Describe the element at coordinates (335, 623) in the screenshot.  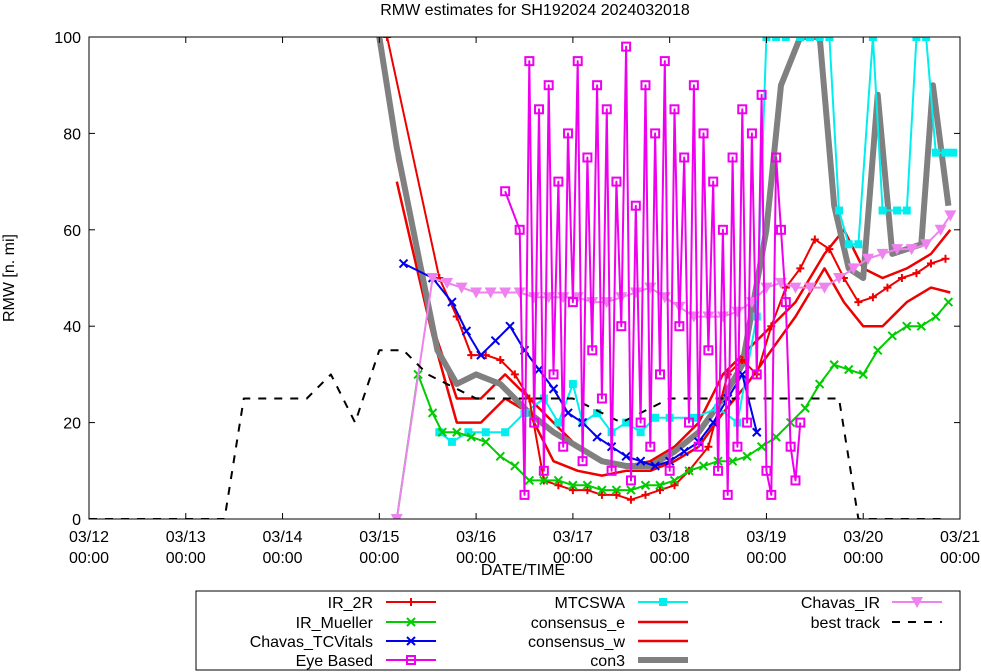
I see `legend-label: IR_Mueller` at that location.